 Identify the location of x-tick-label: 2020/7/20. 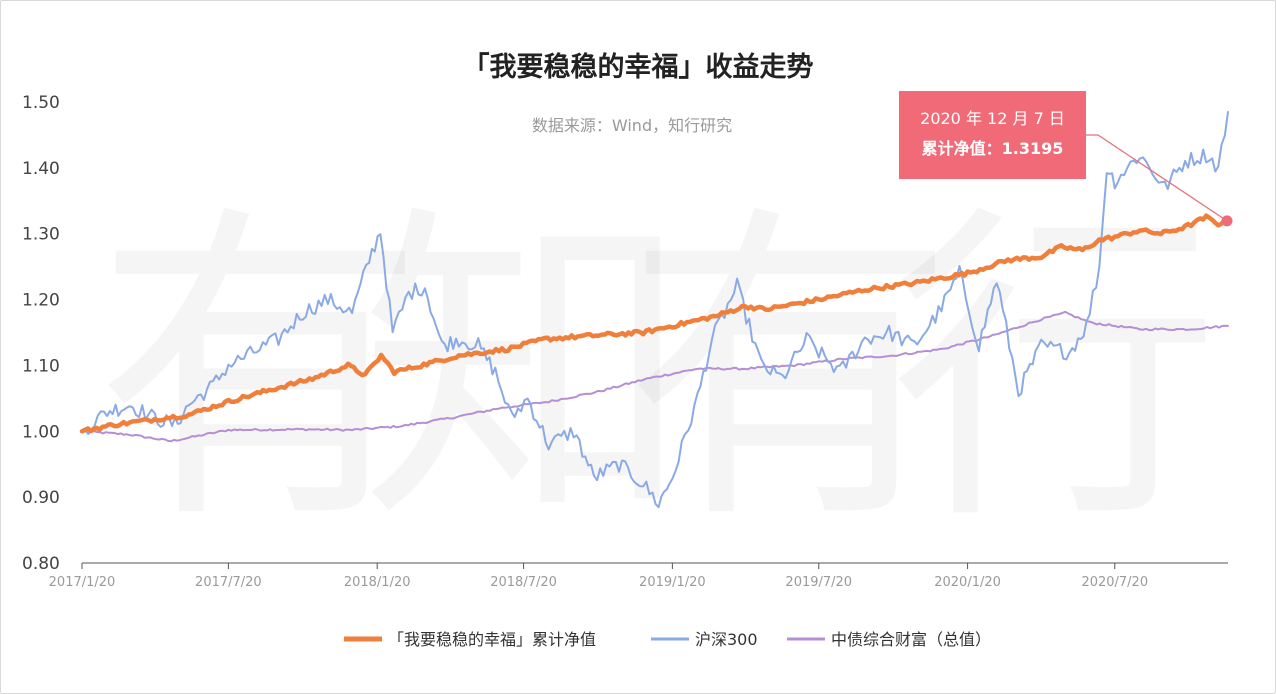
(1114, 582).